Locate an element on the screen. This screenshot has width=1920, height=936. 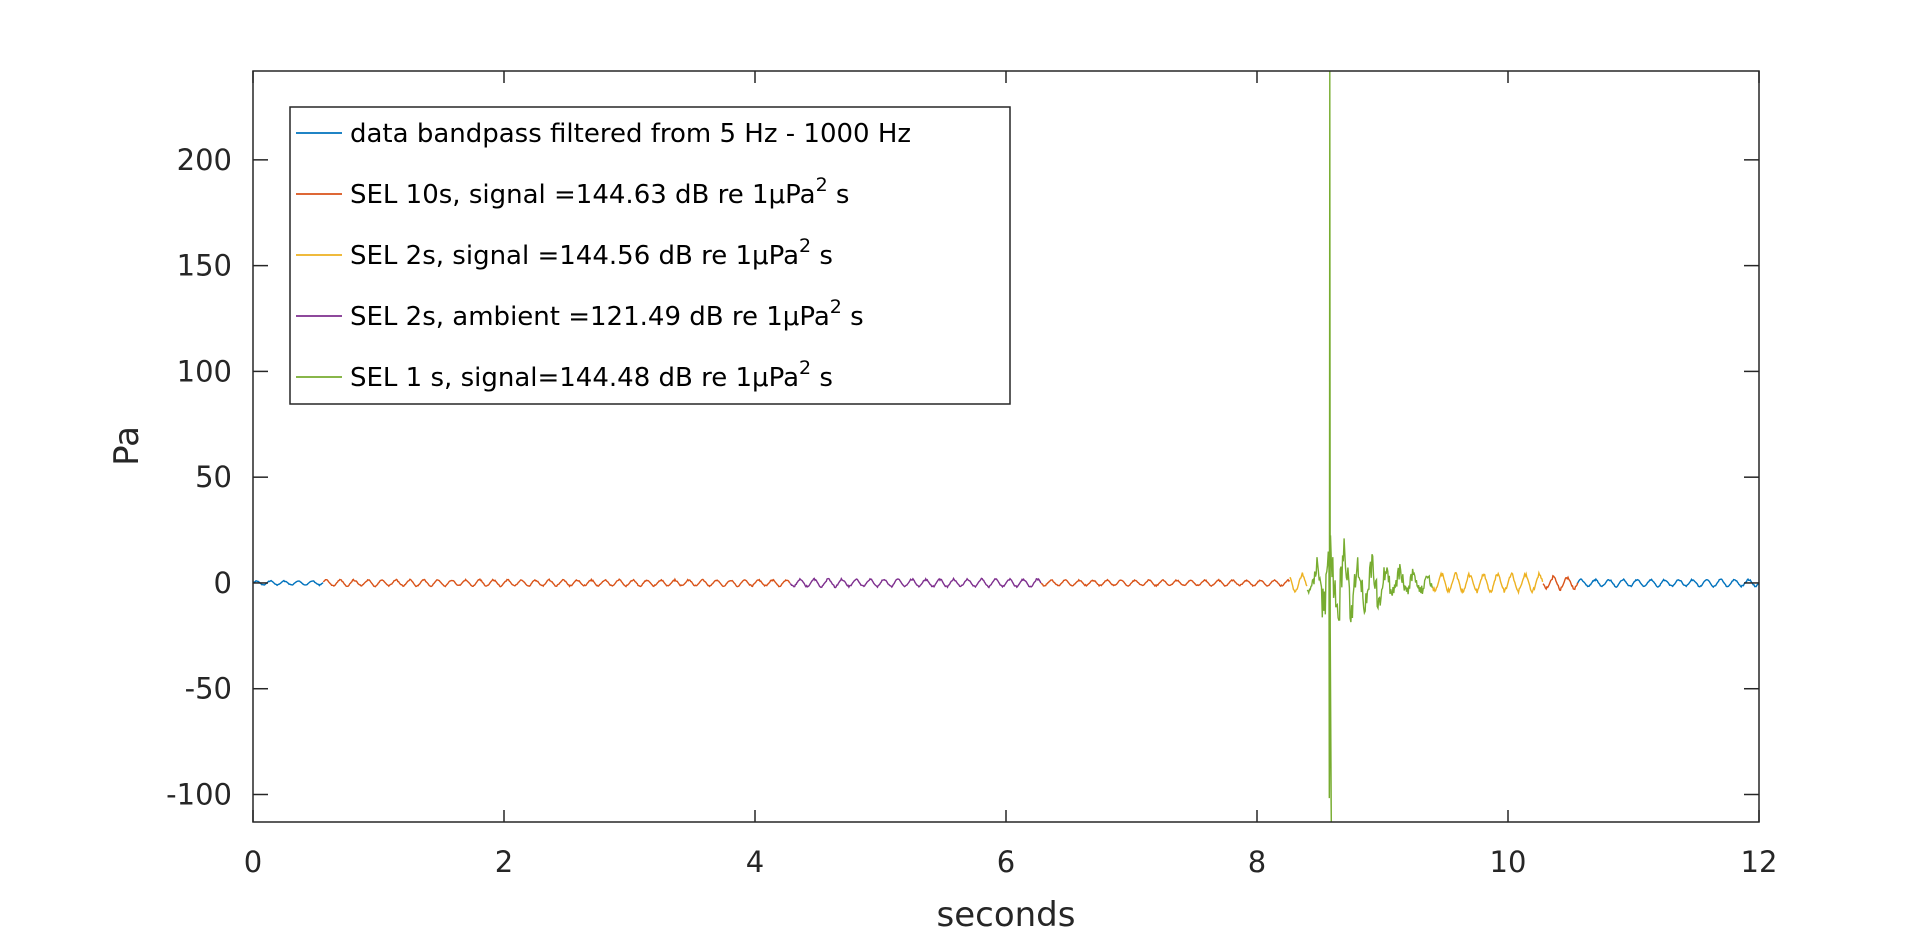
x-tick-label: 2 is located at coordinates (504, 862).